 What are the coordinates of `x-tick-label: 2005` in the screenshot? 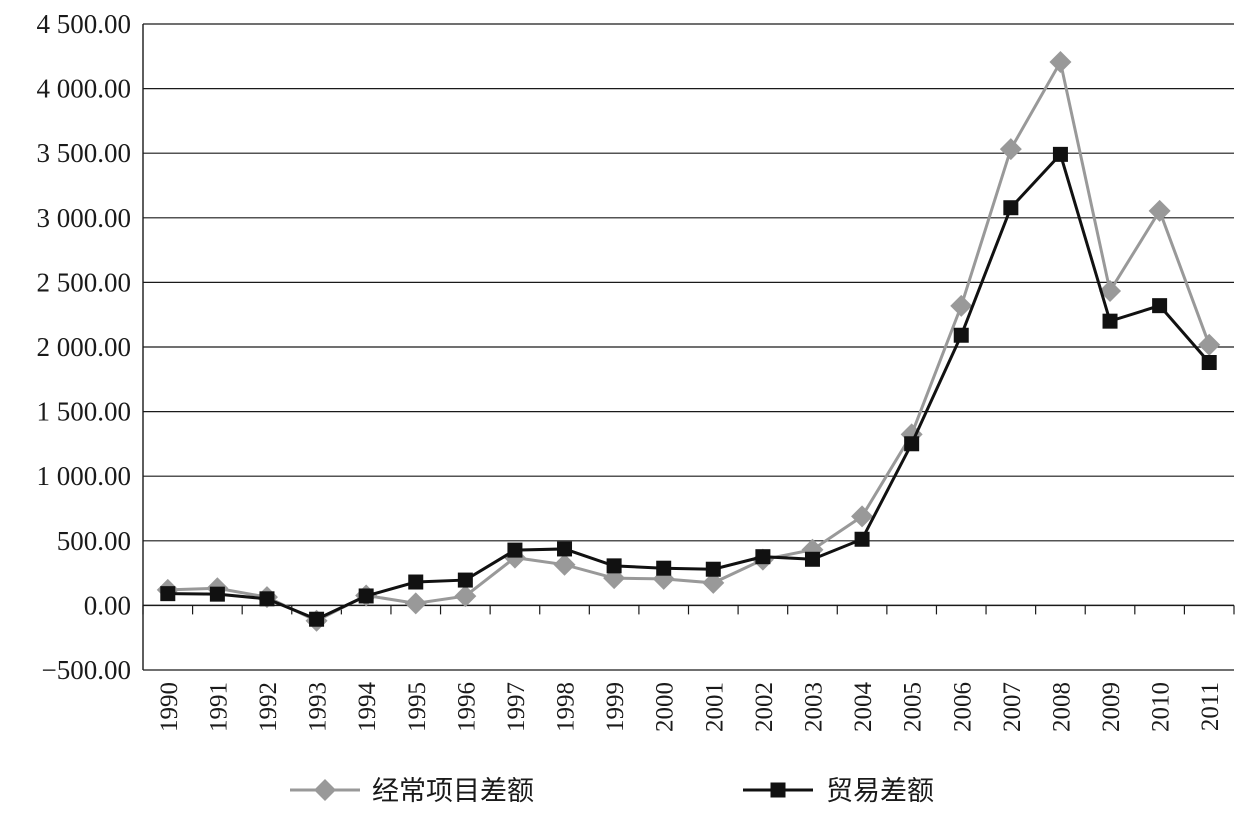 It's located at (913, 707).